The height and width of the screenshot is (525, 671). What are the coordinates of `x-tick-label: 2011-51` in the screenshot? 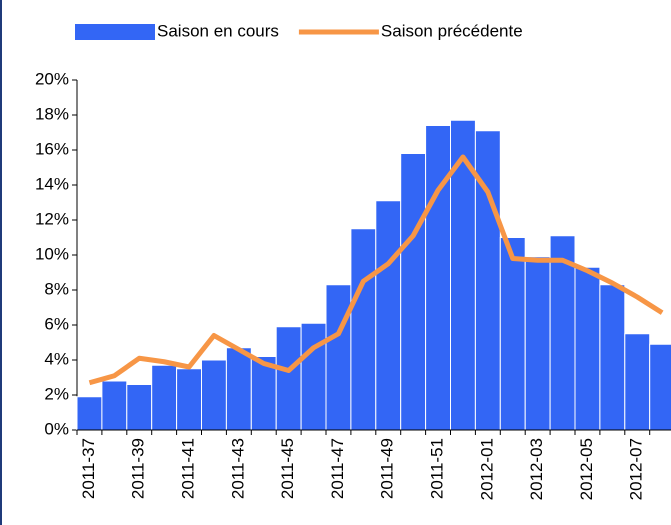 It's located at (437, 468).